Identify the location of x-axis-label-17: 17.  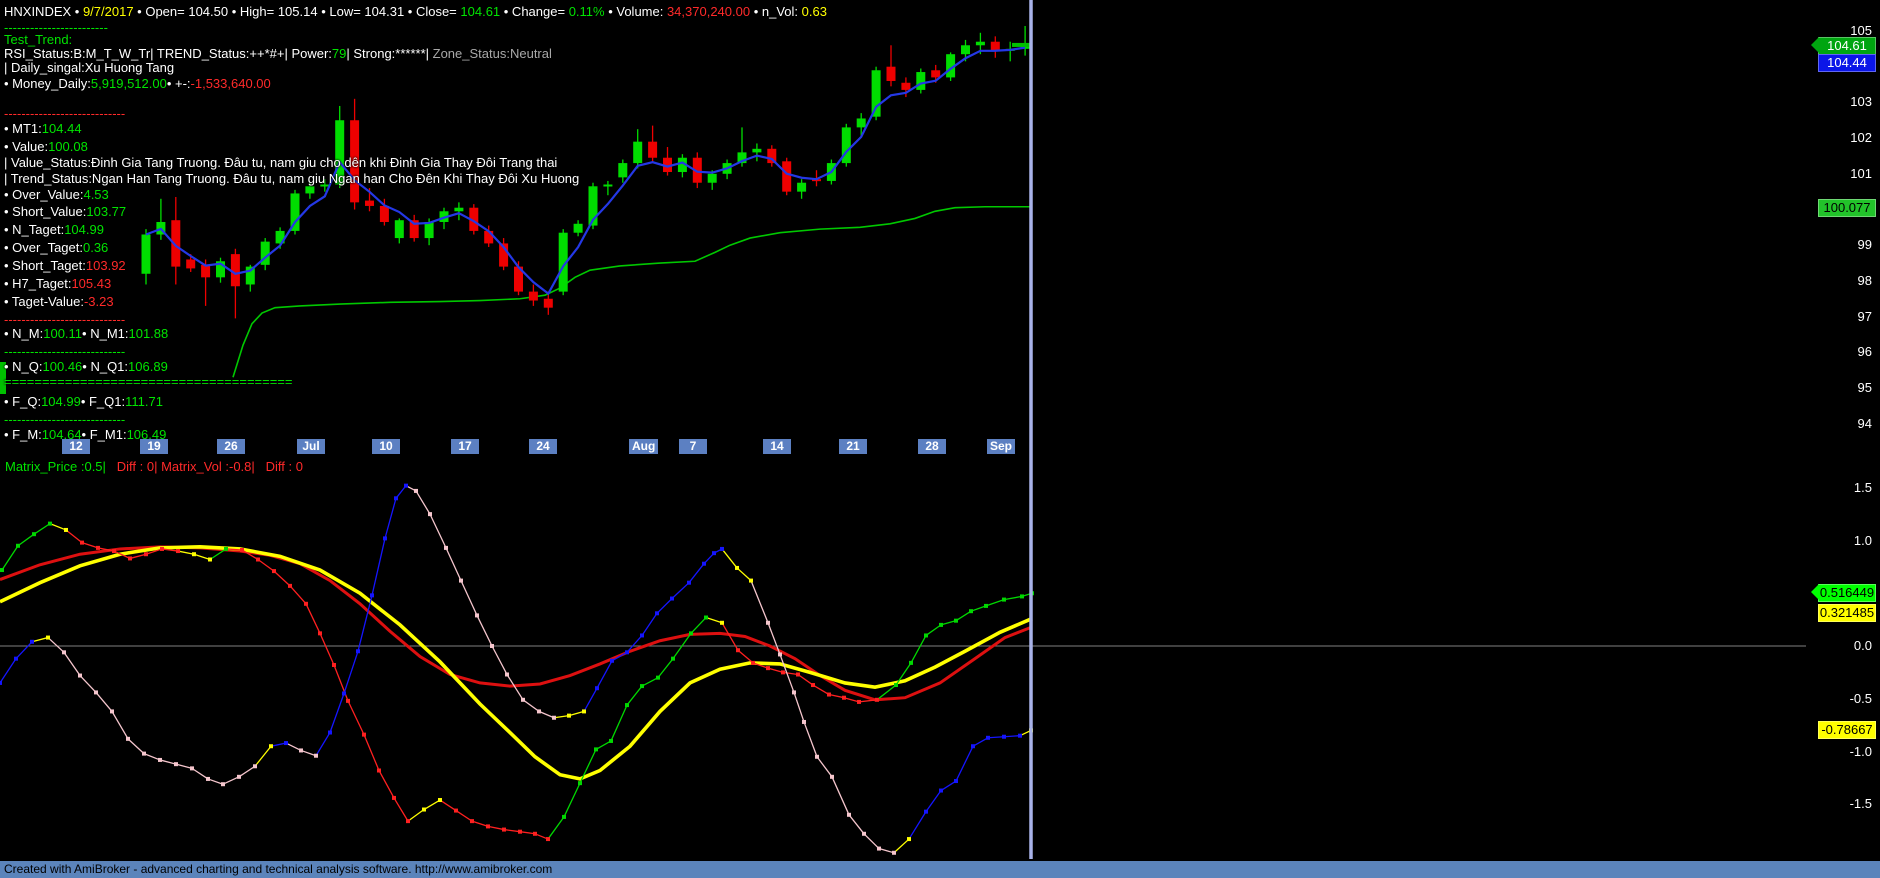
(465, 446).